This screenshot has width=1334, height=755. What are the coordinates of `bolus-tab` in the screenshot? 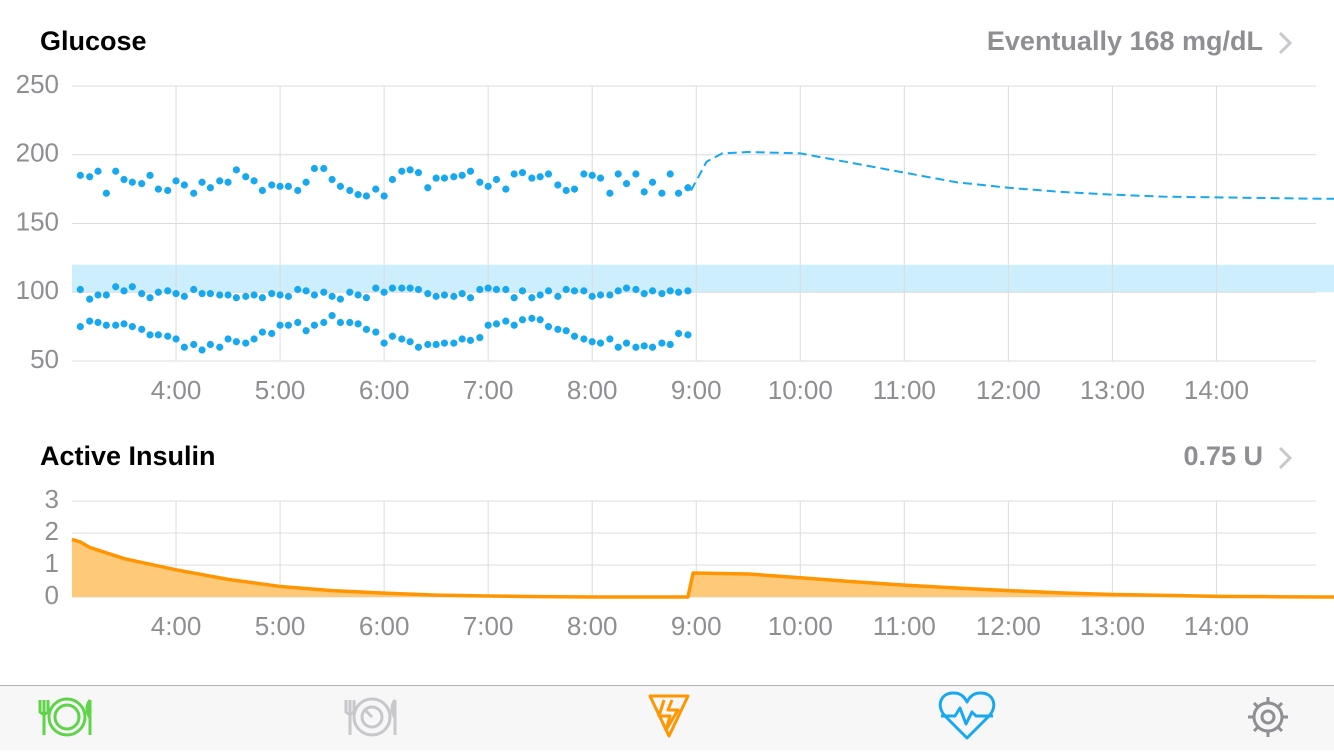 It's located at (669, 716).